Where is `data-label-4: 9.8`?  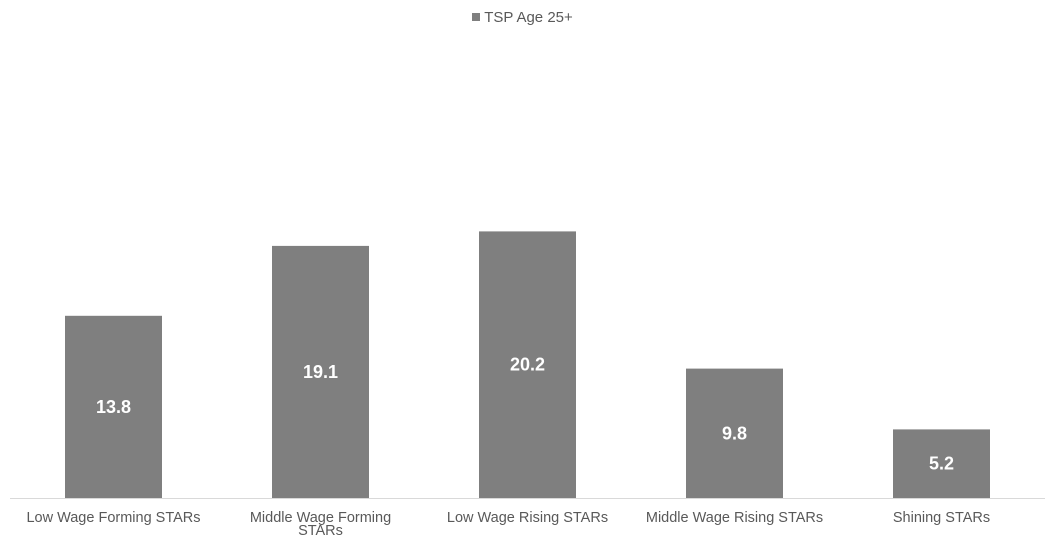
data-label-4: 9.8 is located at coordinates (734, 433).